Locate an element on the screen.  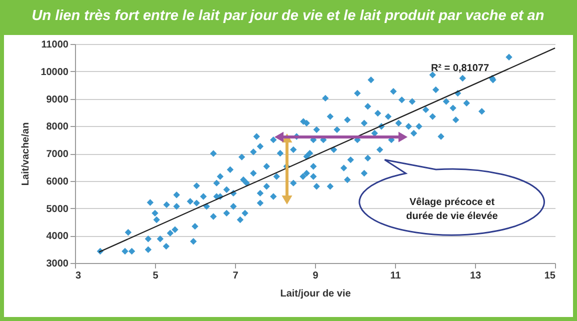
y-tick-label: 10000 is located at coordinates (54, 72).